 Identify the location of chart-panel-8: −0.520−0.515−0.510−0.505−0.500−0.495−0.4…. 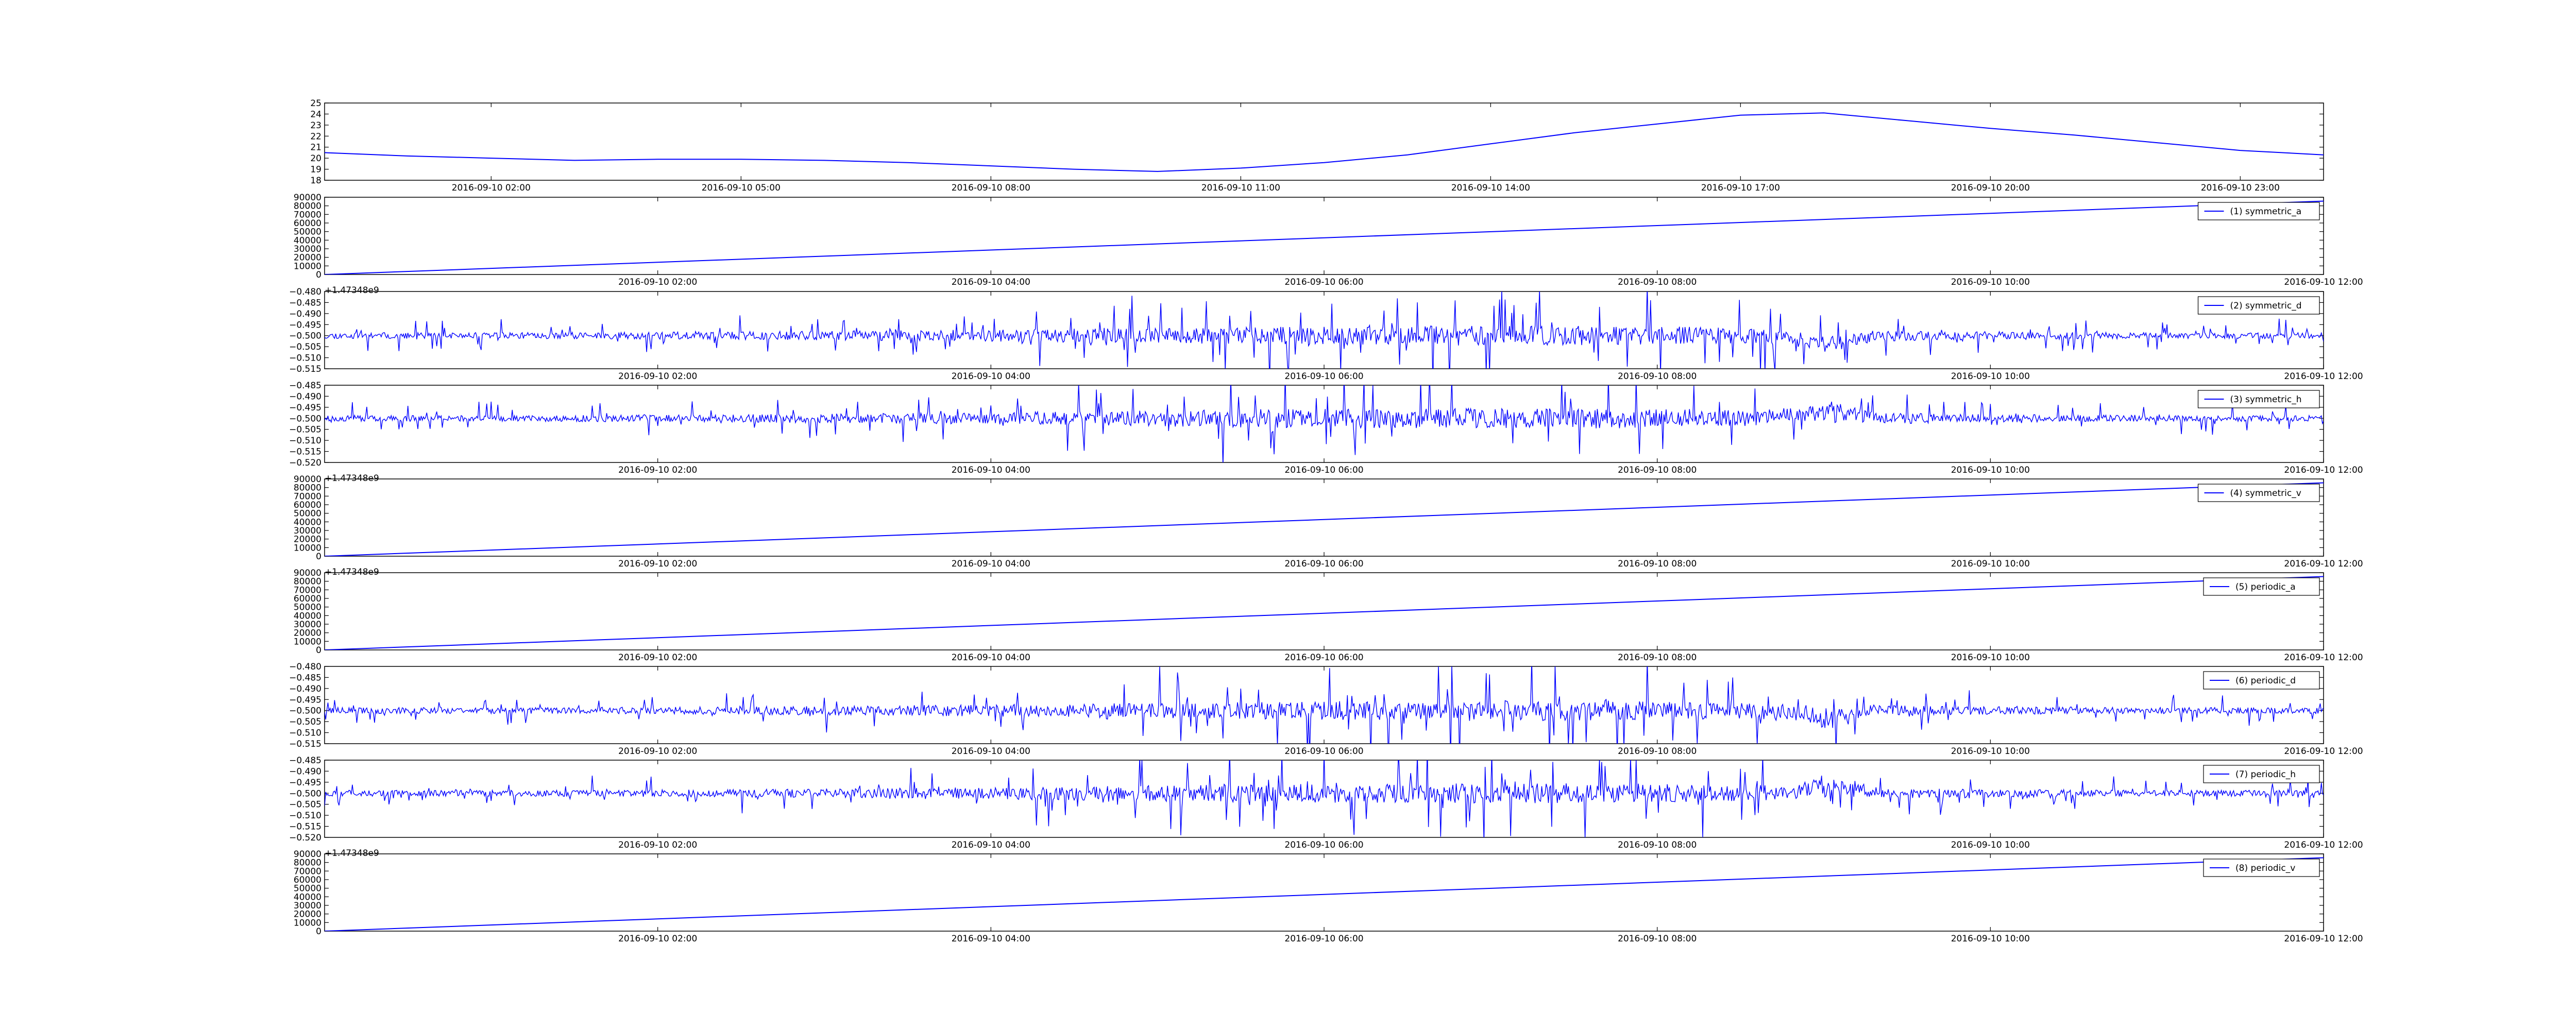
(1326, 808).